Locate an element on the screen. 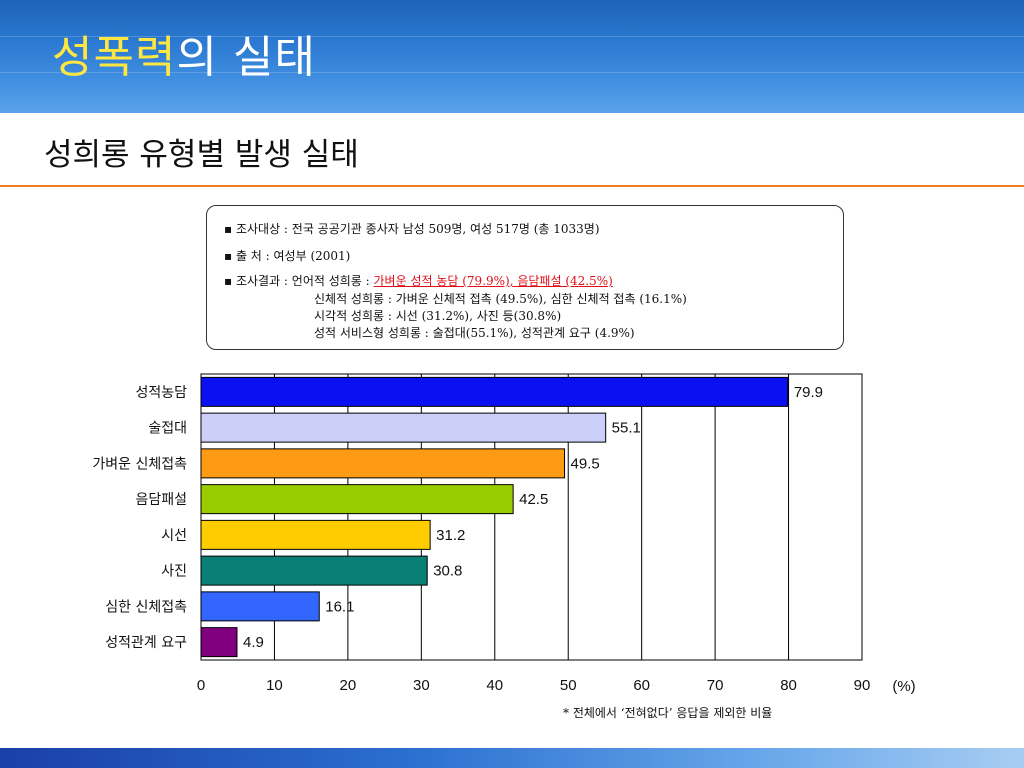  x-tick-label: 50 is located at coordinates (568, 685).